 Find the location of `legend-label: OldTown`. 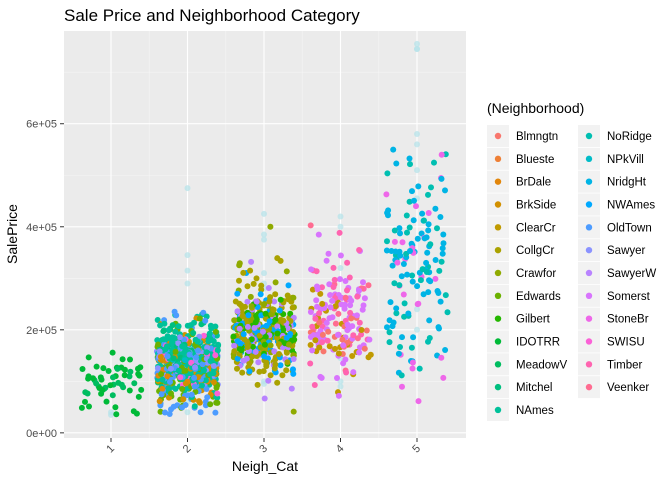

legend-label: OldTown is located at coordinates (629, 228).